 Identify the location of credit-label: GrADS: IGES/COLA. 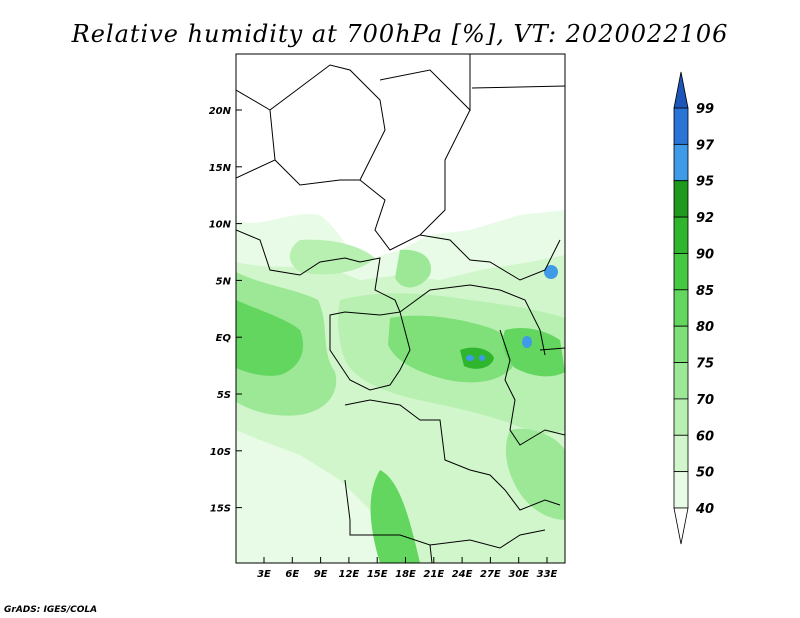
(50, 610).